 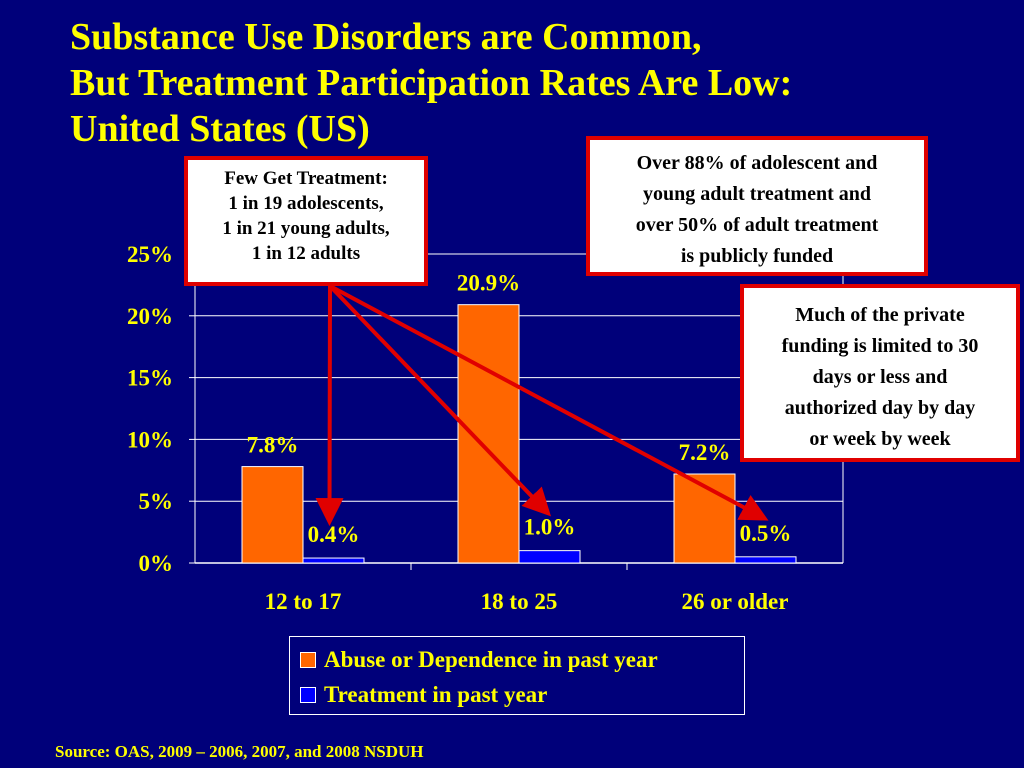 What do you see at coordinates (491, 659) in the screenshot?
I see `legend-label: Abuse or Dependence in past year` at bounding box center [491, 659].